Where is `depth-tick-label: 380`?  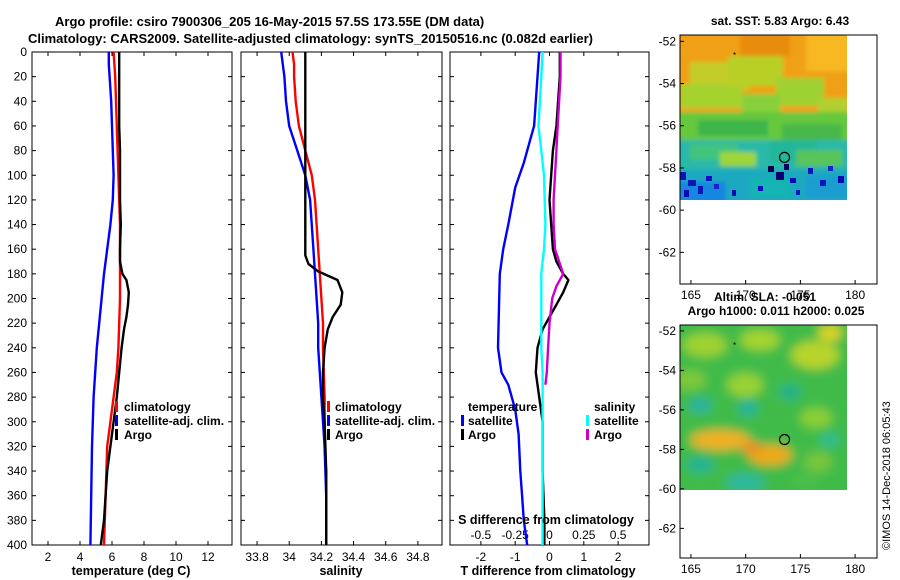 depth-tick-label: 380 is located at coordinates (17, 520).